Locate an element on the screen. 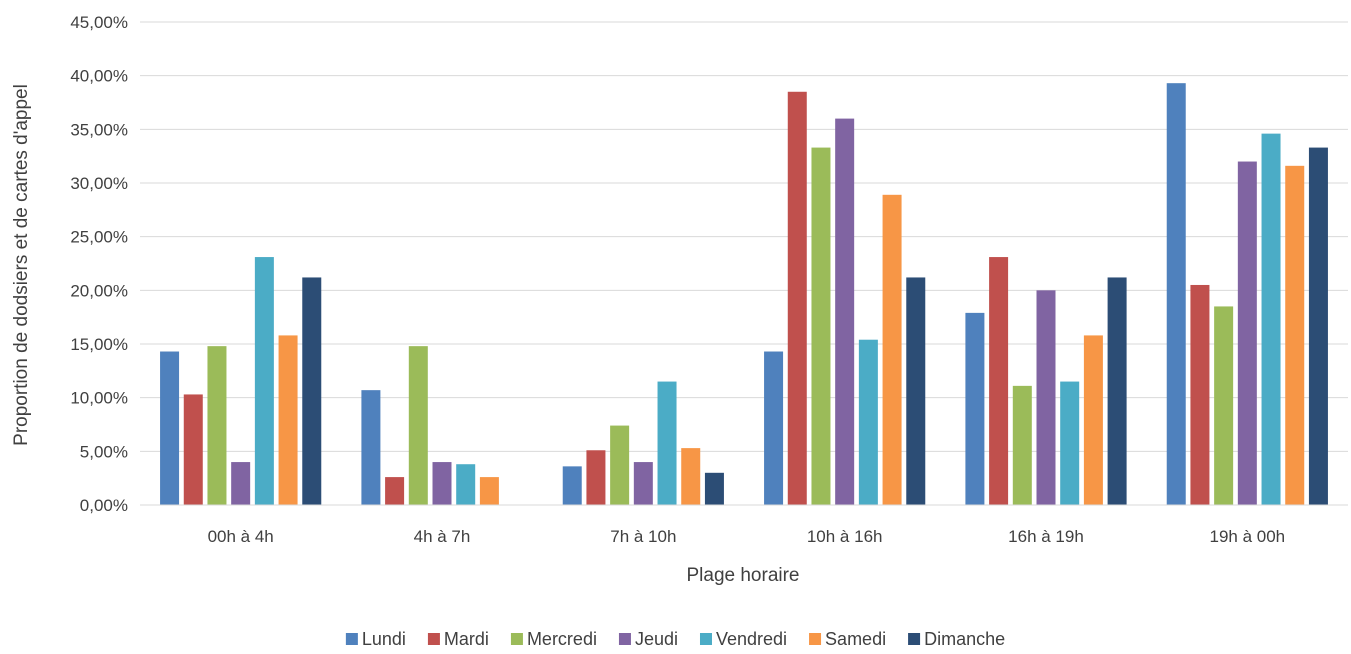 The image size is (1351, 654). y-tick-label: 15,00% is located at coordinates (99, 344).